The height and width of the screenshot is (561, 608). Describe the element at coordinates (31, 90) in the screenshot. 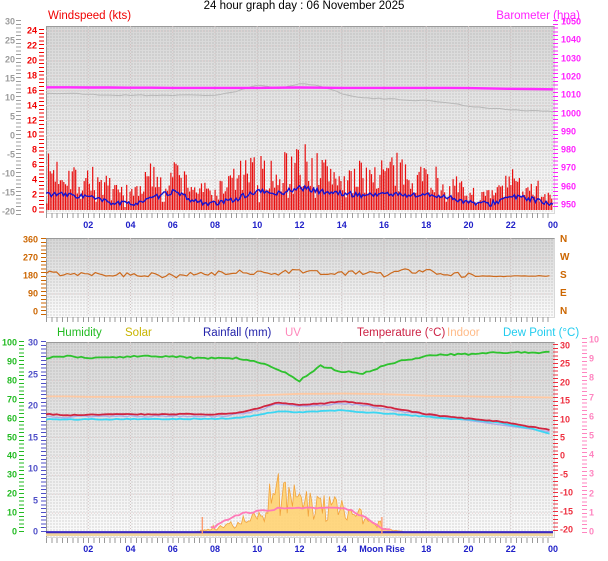

I see `axis-tick-label: 16` at that location.